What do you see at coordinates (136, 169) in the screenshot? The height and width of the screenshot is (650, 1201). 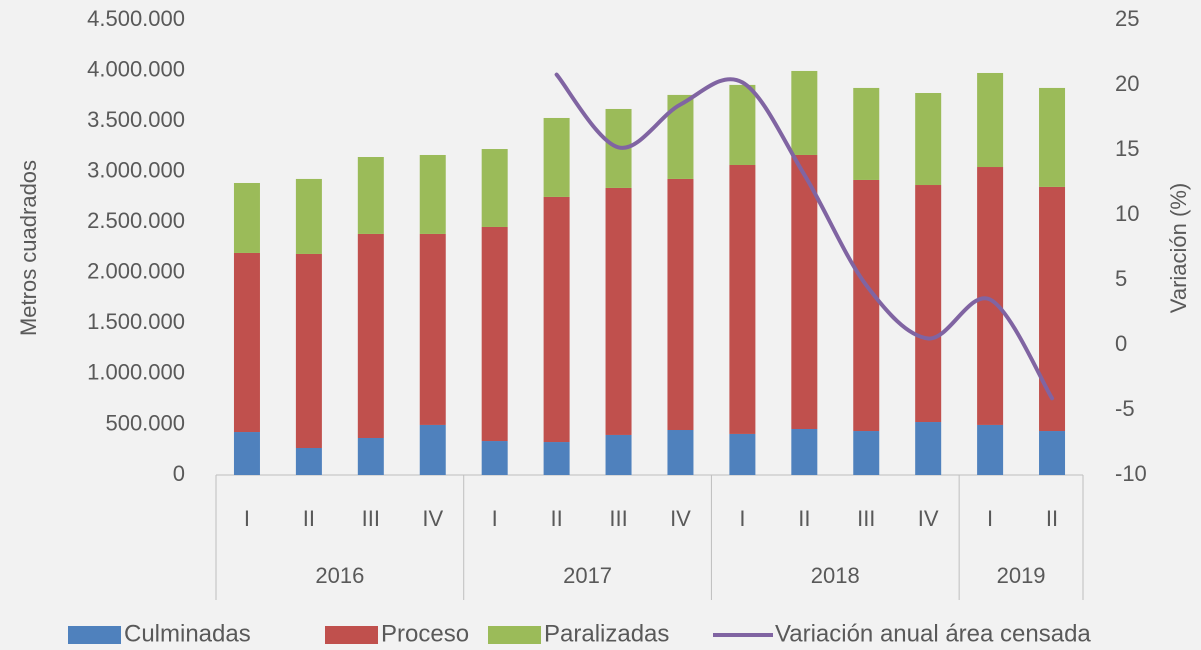 I see `y-tick-label: 3.000.000` at bounding box center [136, 169].